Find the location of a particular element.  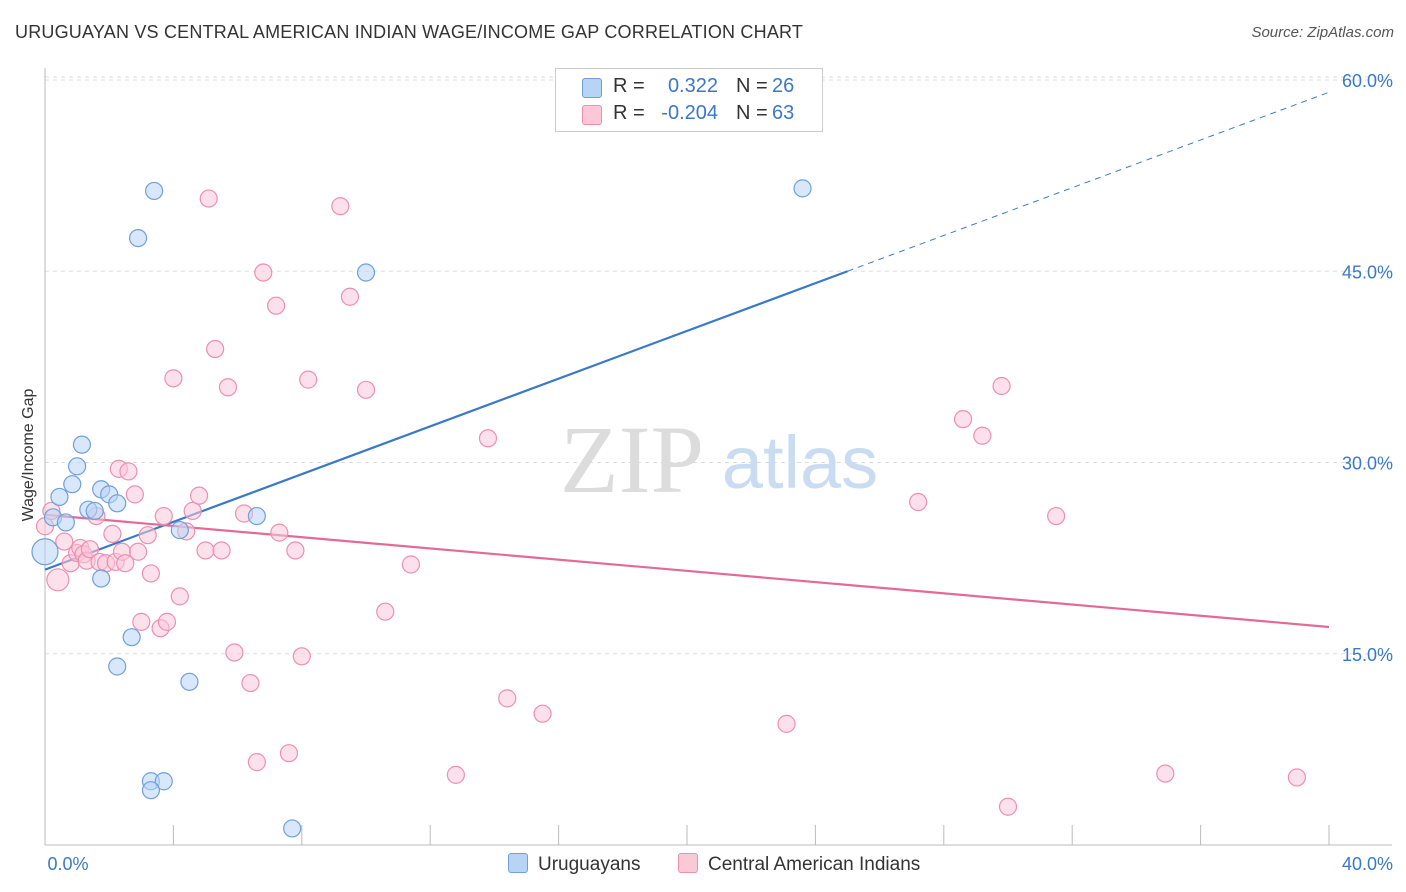

legend-n-value: 63 is located at coordinates (783, 113).